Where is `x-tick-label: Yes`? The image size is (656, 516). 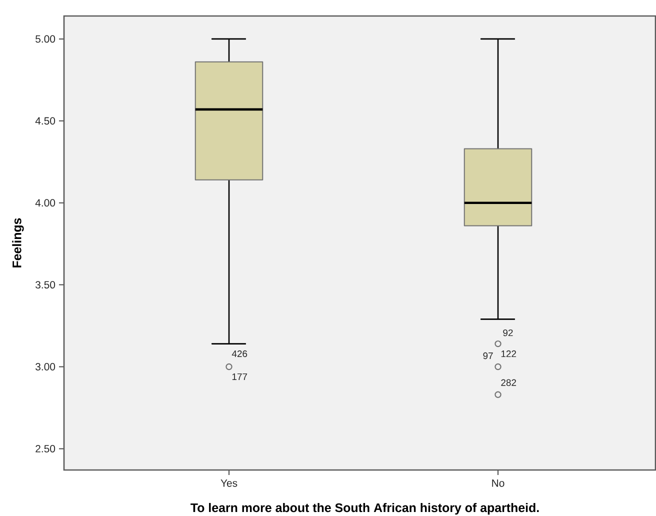
x-tick-label: Yes is located at coordinates (229, 483).